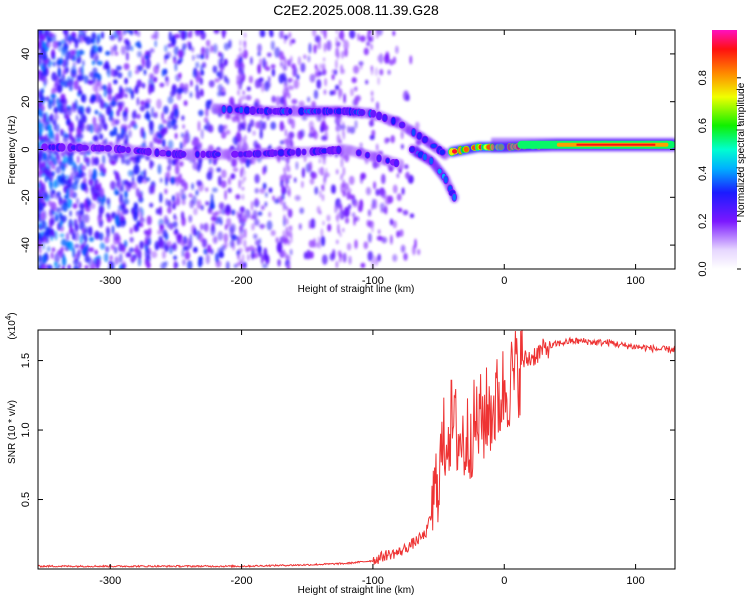  Describe the element at coordinates (373, 581) in the screenshot. I see `x-tick-label: -100` at that location.